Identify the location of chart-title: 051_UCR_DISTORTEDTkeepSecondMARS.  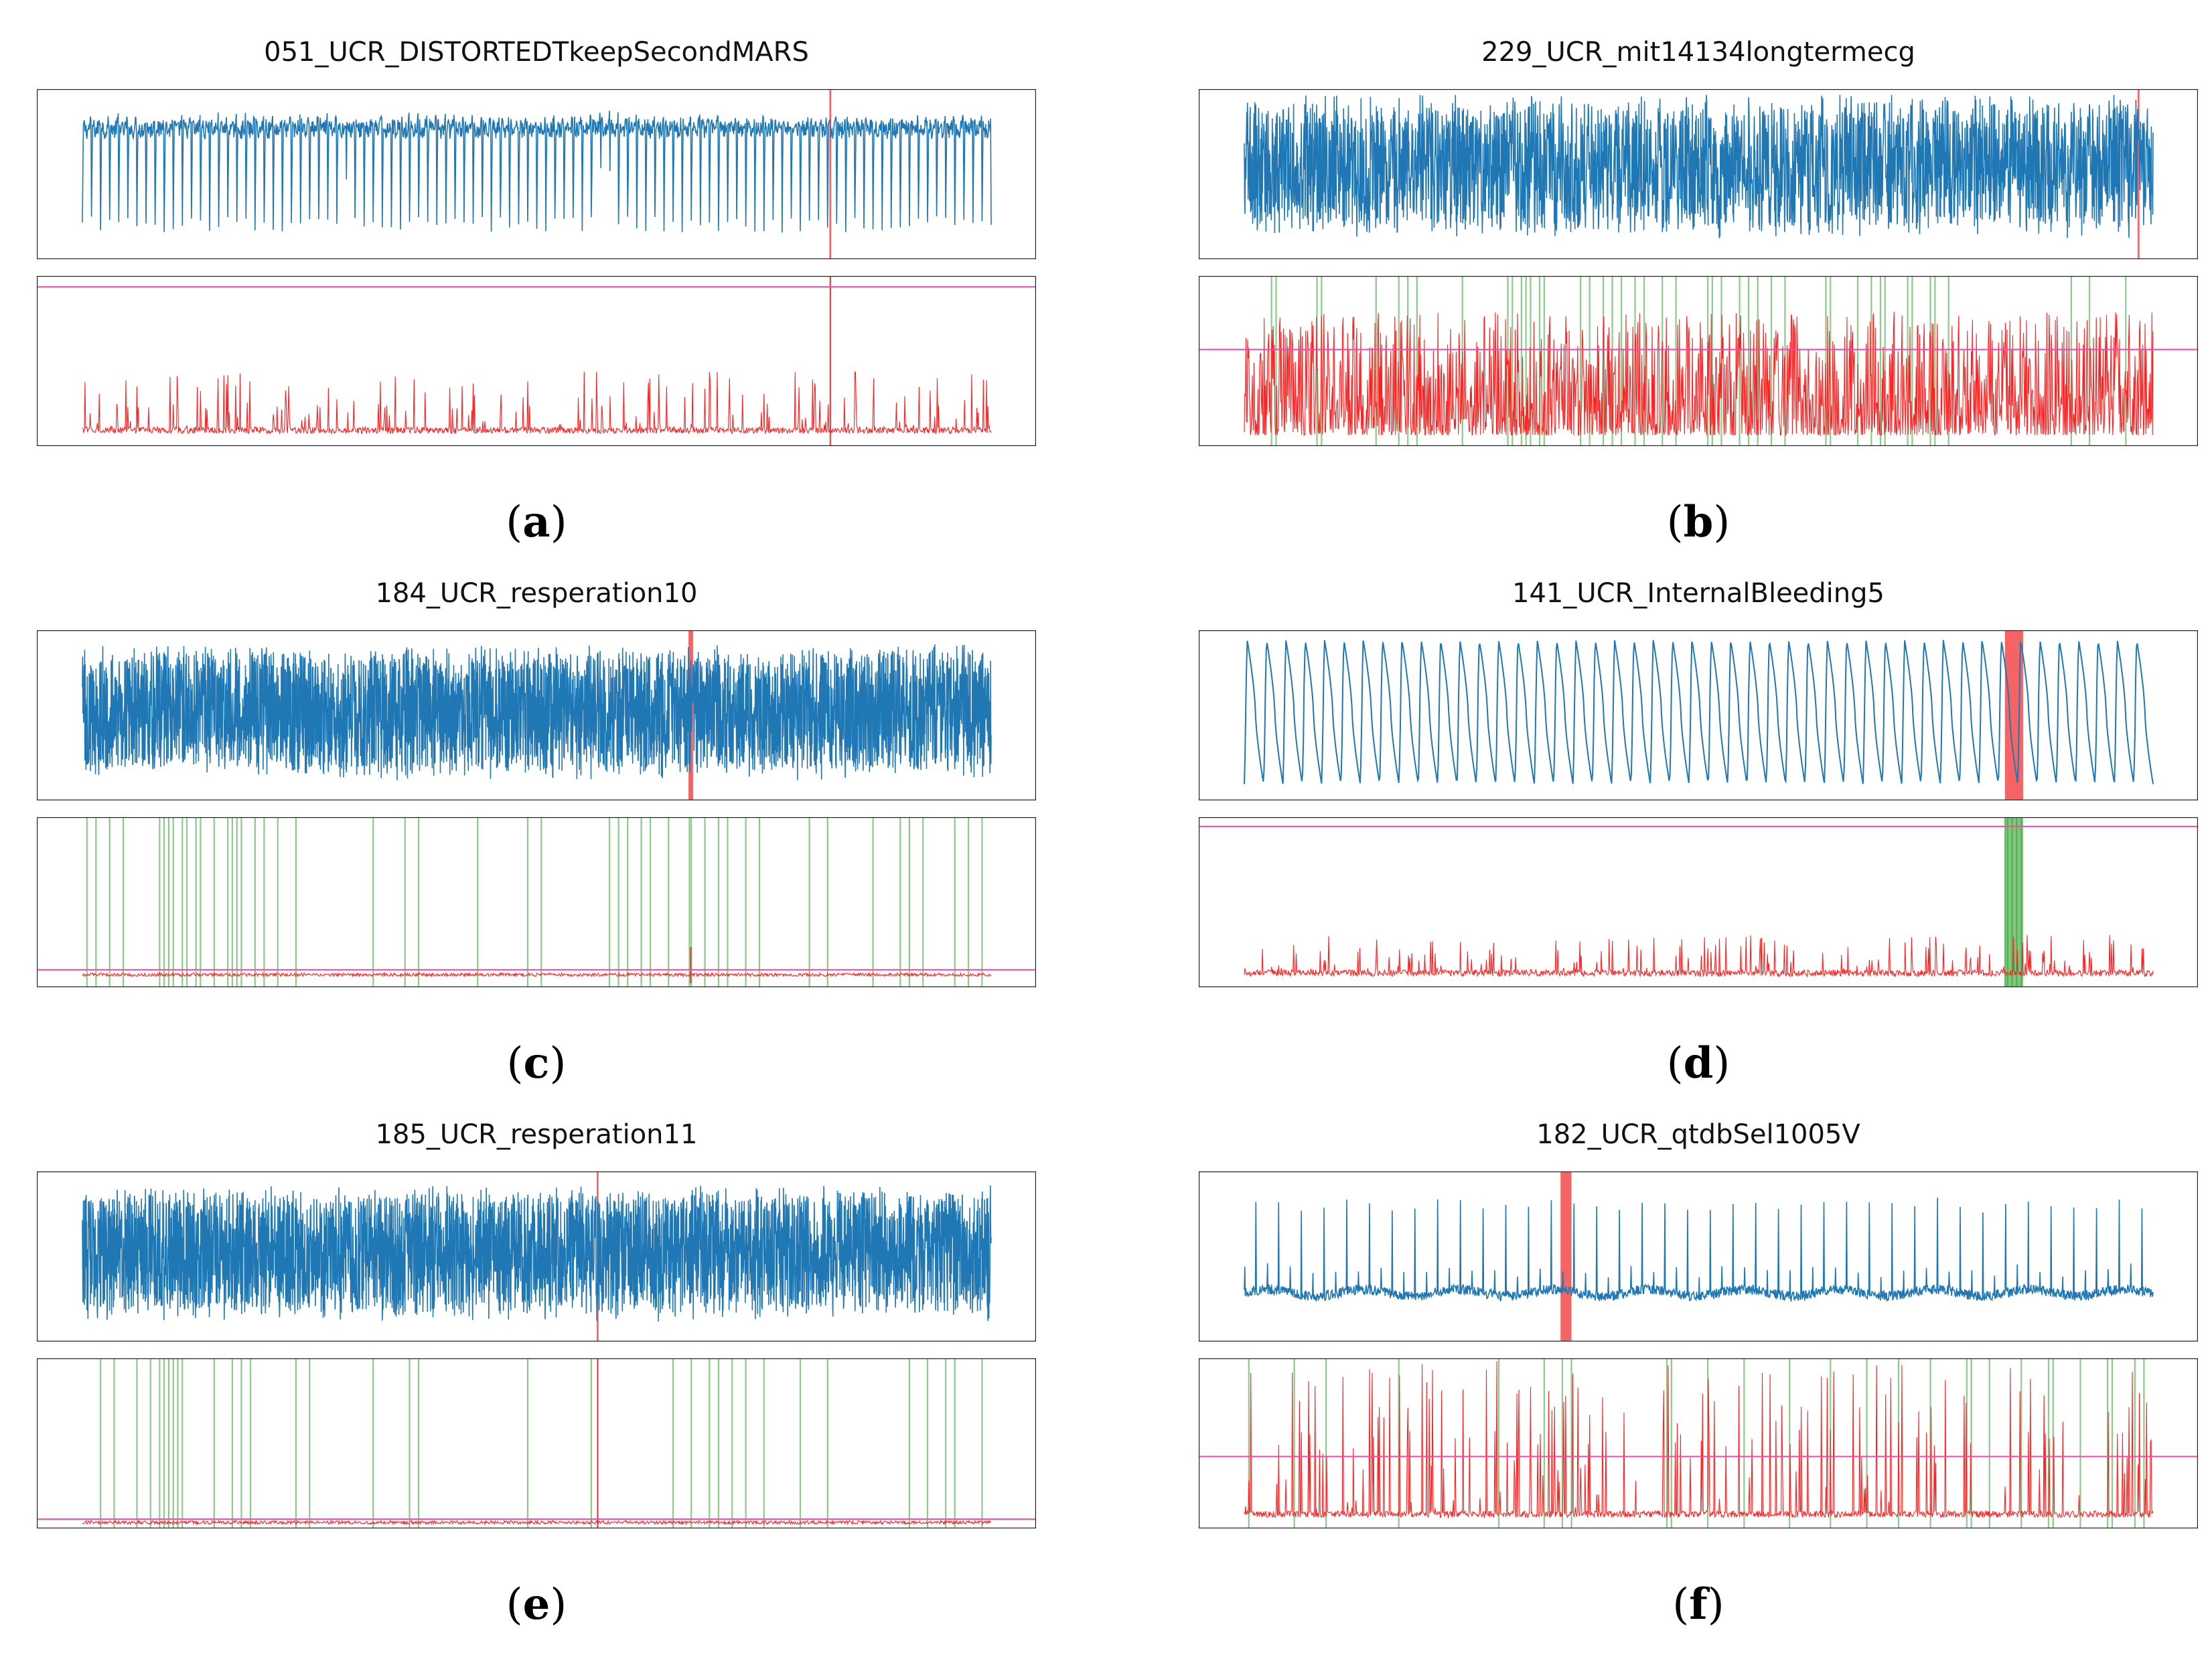
(536, 52).